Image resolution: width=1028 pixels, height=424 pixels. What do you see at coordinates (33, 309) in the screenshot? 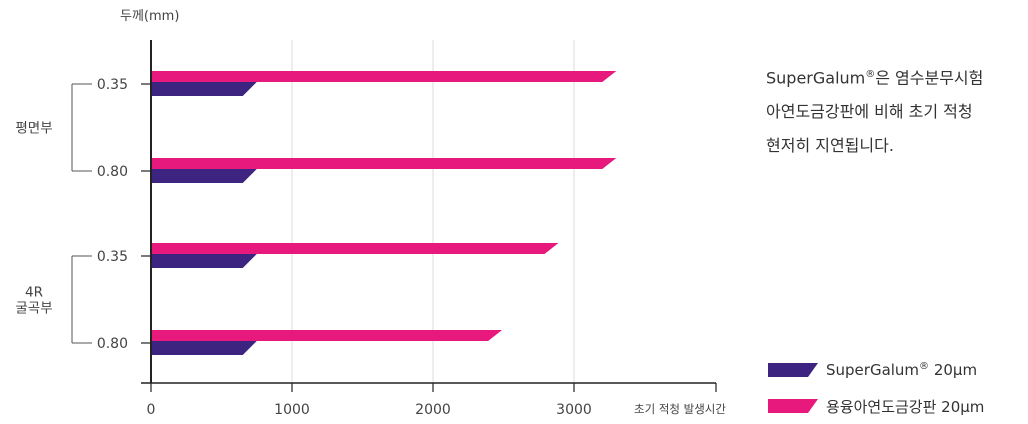
I see `group-label: 굴곡부` at bounding box center [33, 309].